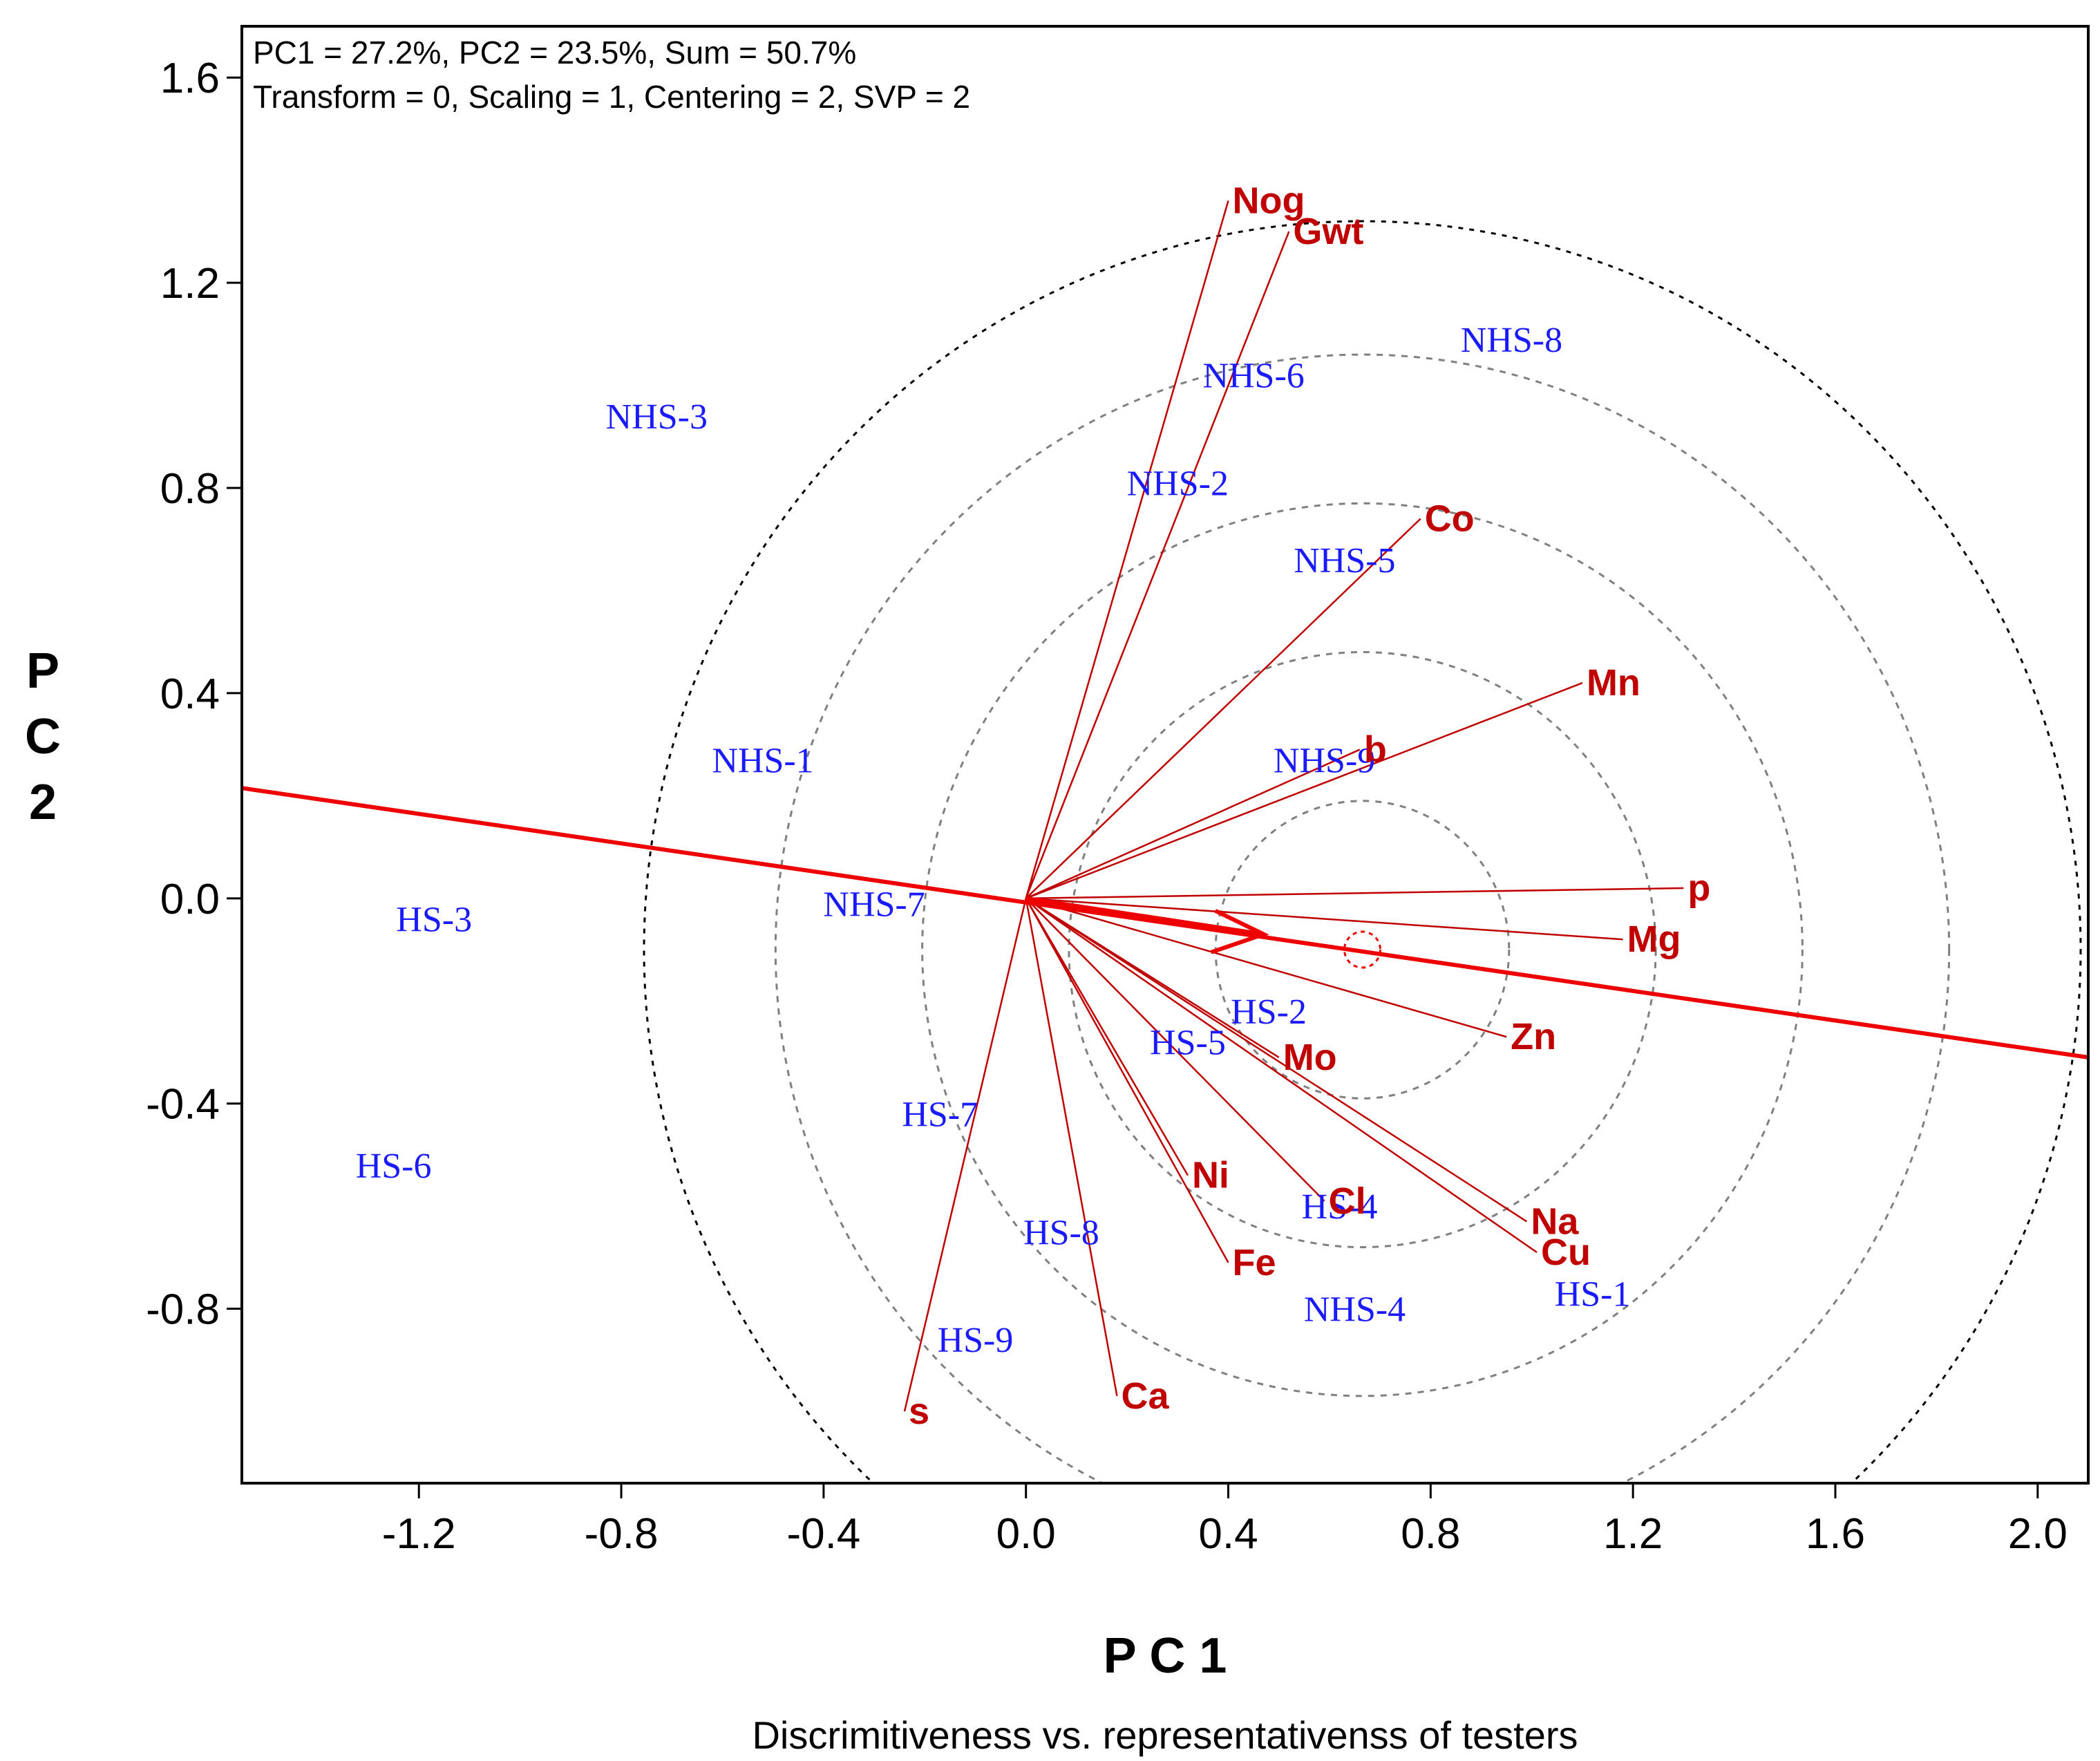  What do you see at coordinates (1654, 940) in the screenshot?
I see `trait-label-mg: Mg` at bounding box center [1654, 940].